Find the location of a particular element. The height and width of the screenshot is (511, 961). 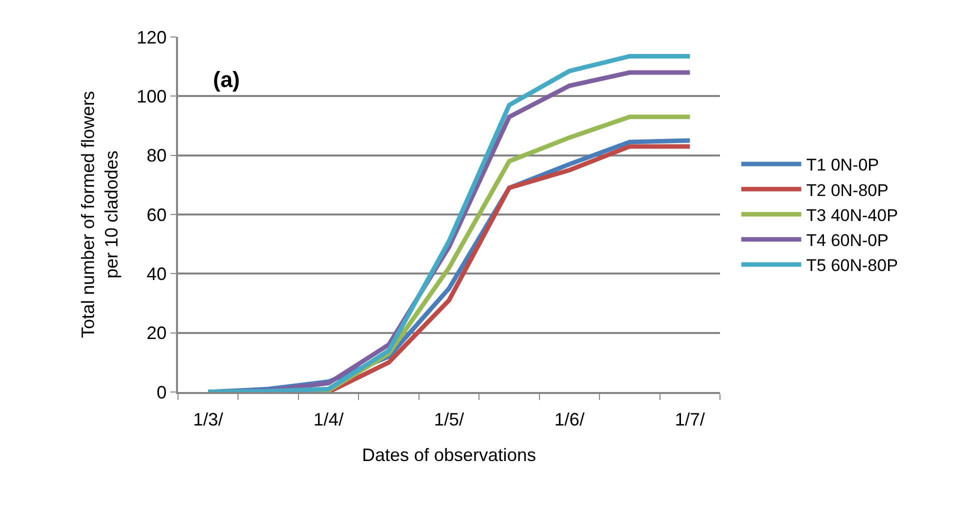

x-tick-label: 1/3/ is located at coordinates (208, 419).